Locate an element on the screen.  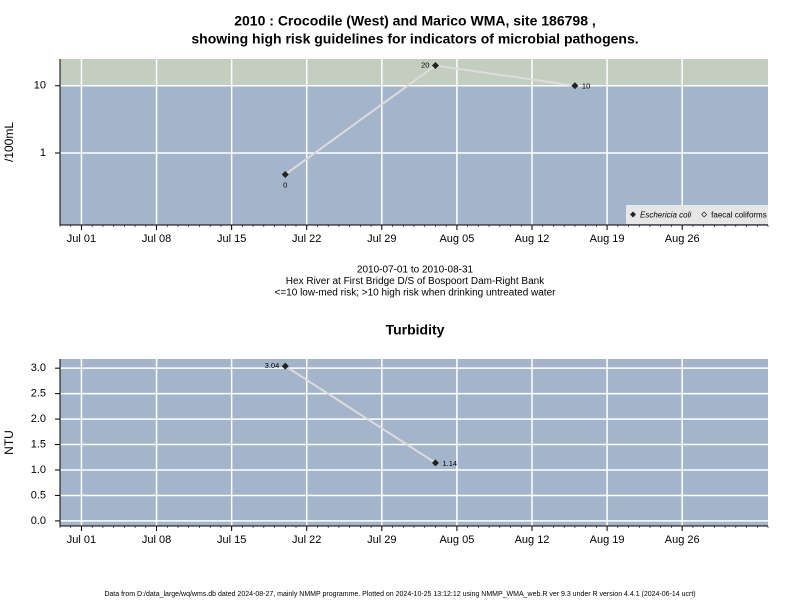
y-tick-label: 2.5 is located at coordinates (38, 394).